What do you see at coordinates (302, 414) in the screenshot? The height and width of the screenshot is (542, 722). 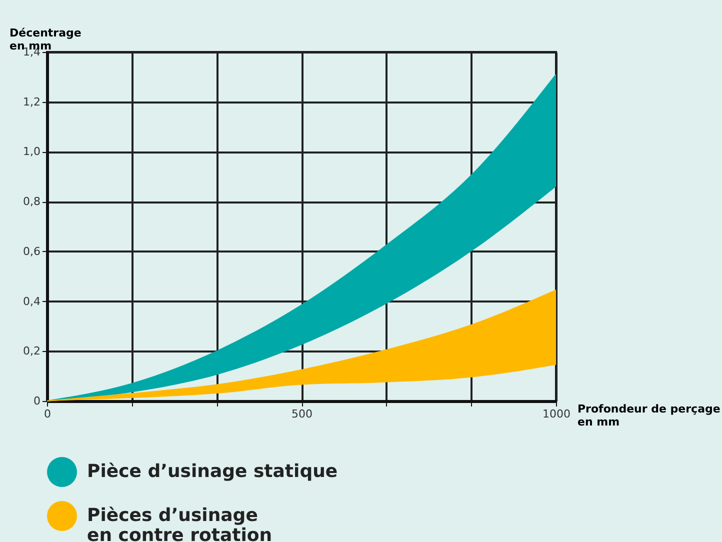 I see `x-tick-label: 500` at bounding box center [302, 414].